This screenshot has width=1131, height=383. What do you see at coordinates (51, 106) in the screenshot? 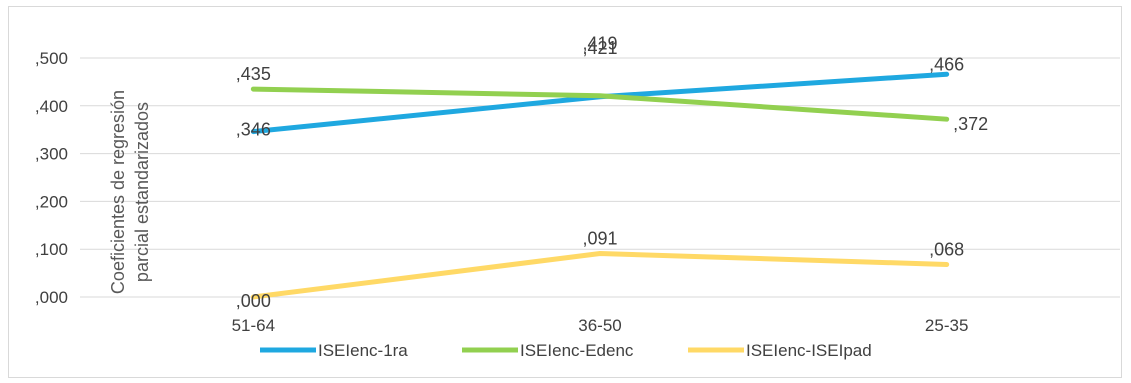
I see `y-tick-label-4: ,400` at bounding box center [51, 106].